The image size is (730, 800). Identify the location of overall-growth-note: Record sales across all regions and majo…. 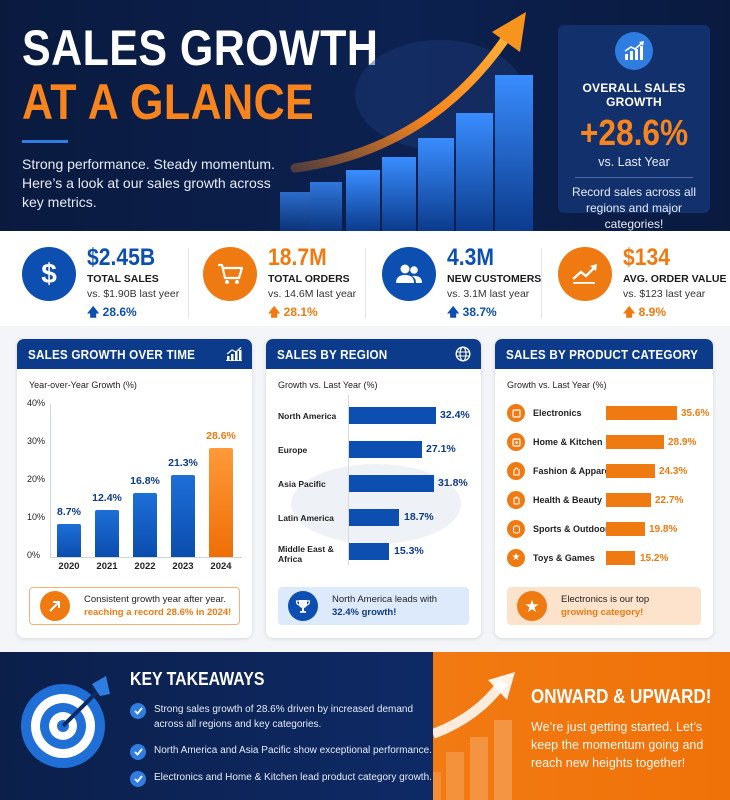
(634, 208).